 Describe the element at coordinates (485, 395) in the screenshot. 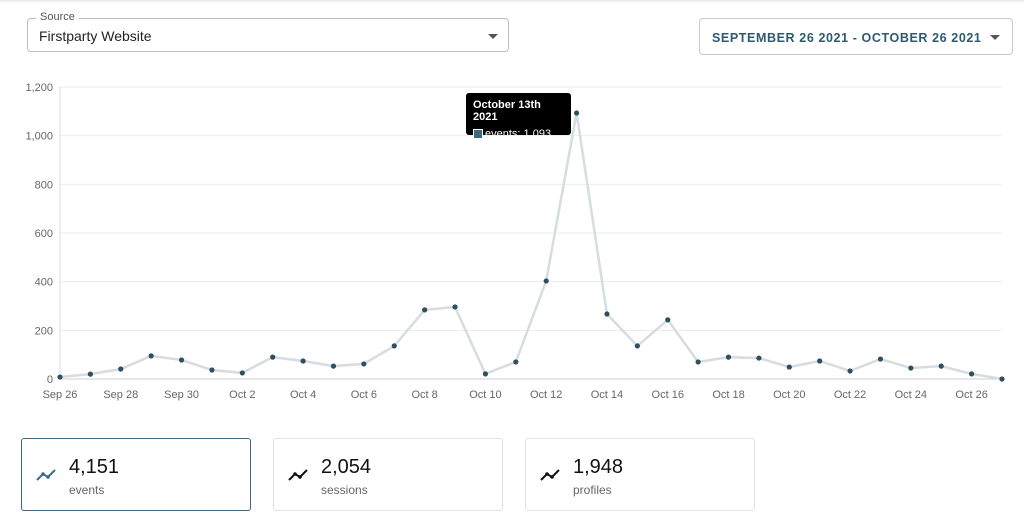

I see `x-tick-label: Oct 10` at that location.